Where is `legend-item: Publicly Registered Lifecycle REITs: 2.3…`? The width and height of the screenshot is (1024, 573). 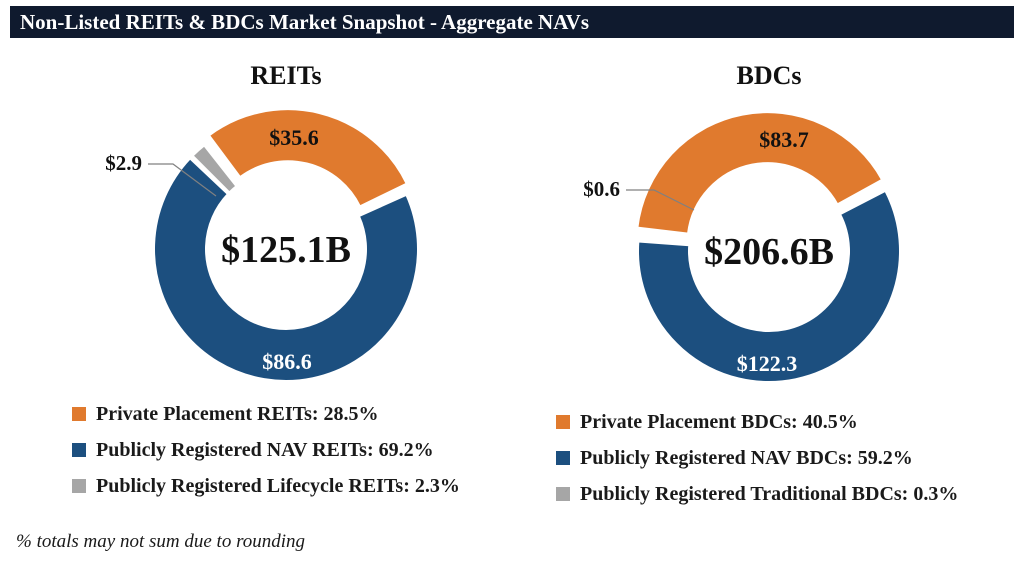
legend-item: Publicly Registered Lifecycle REITs: 2.3… is located at coordinates (266, 486).